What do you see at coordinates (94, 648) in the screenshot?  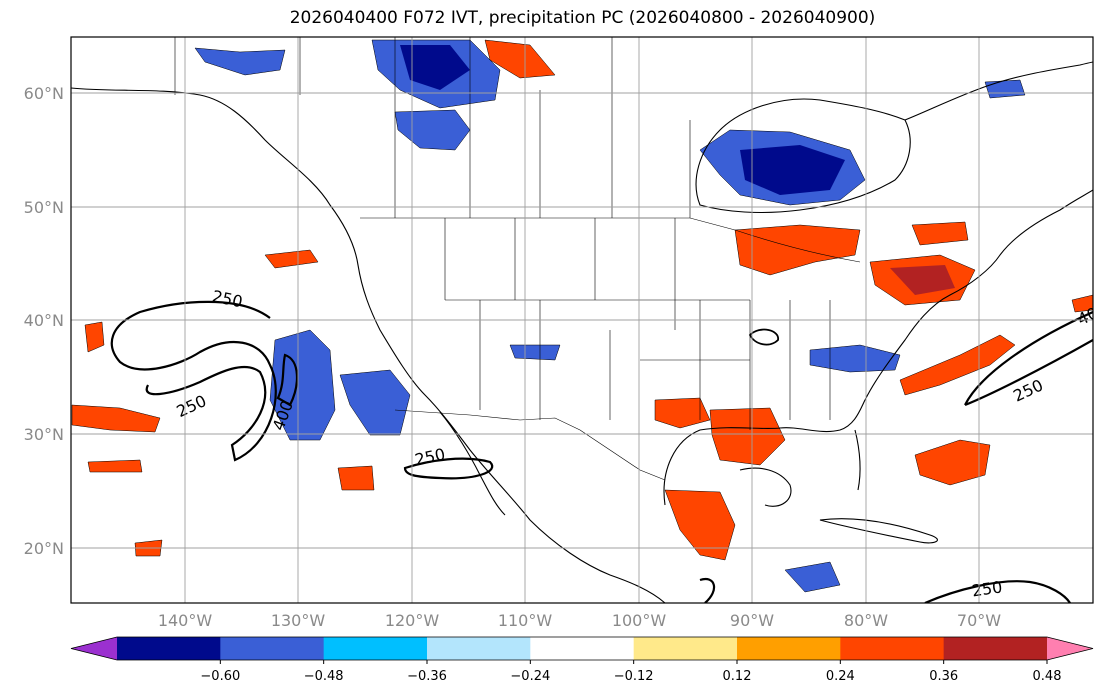 I see `colorbar-extend-low` at bounding box center [94, 648].